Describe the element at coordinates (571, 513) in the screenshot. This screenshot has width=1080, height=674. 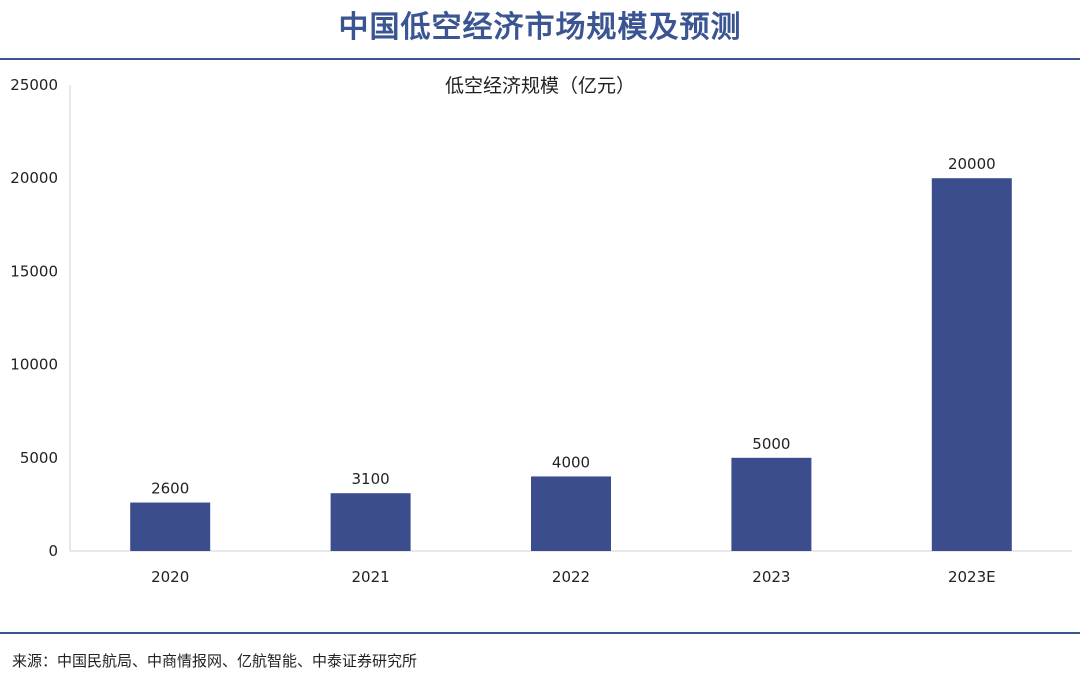
I see `bar-2022` at that location.